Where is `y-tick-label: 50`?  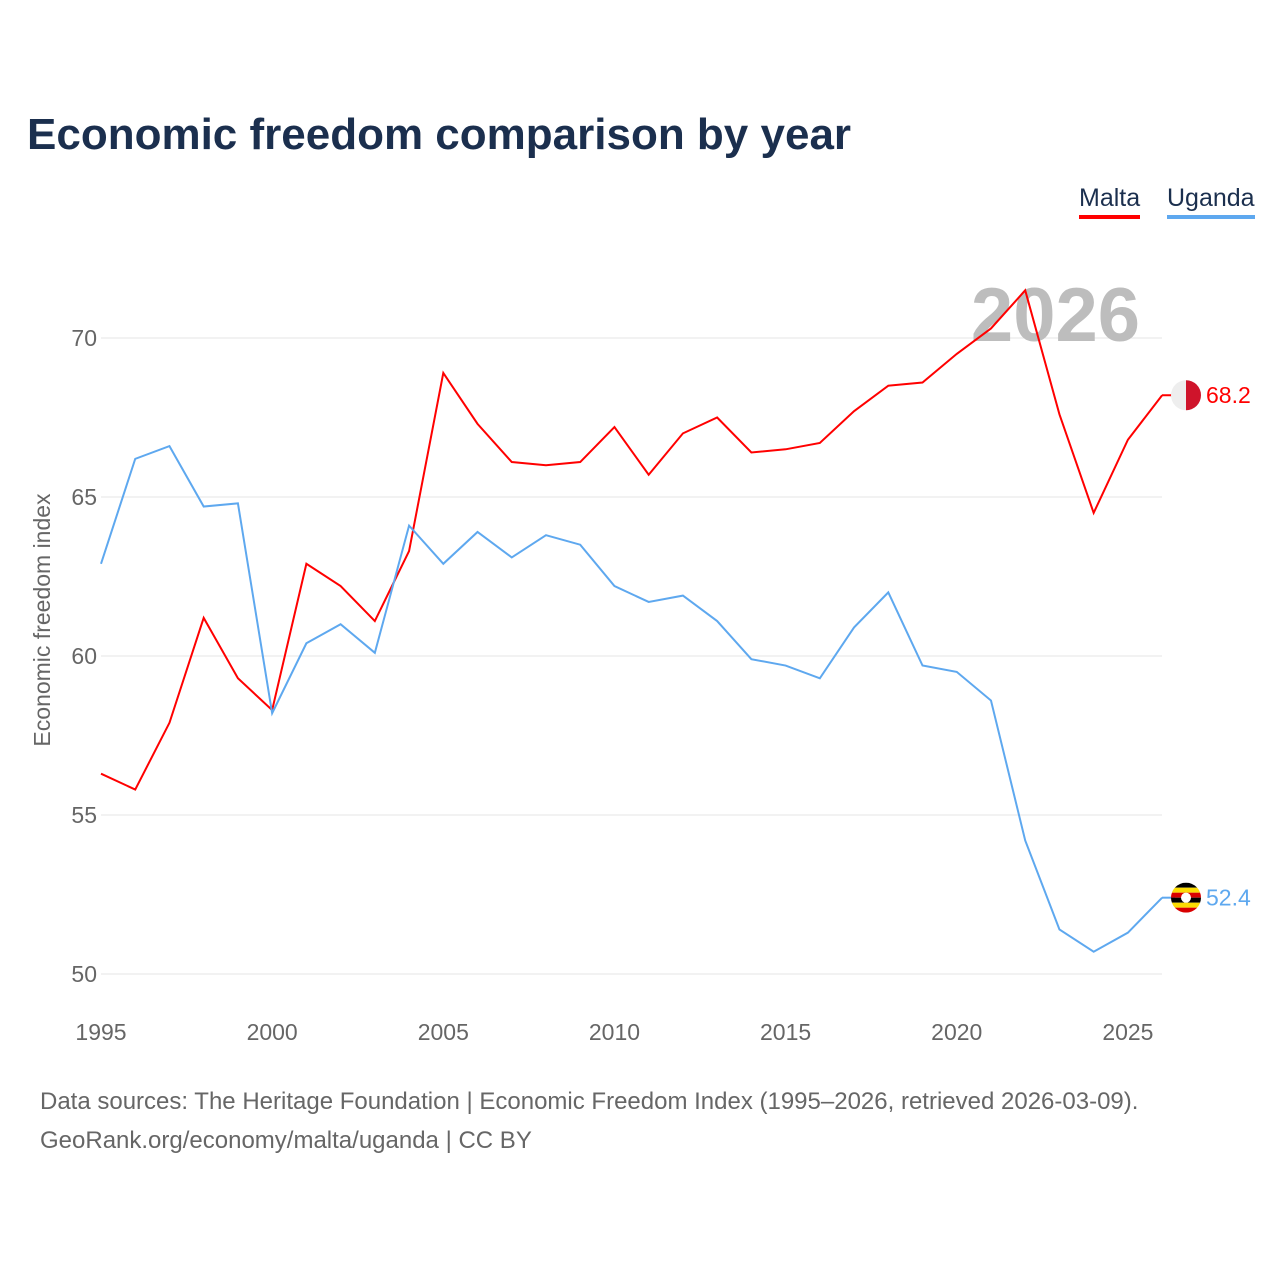 y-tick-label: 50 is located at coordinates (84, 974).